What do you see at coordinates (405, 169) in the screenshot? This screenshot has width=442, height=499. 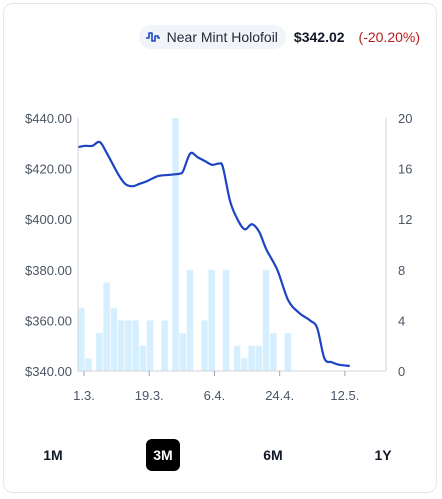 I see `y-right-tick-label: 16` at bounding box center [405, 169].